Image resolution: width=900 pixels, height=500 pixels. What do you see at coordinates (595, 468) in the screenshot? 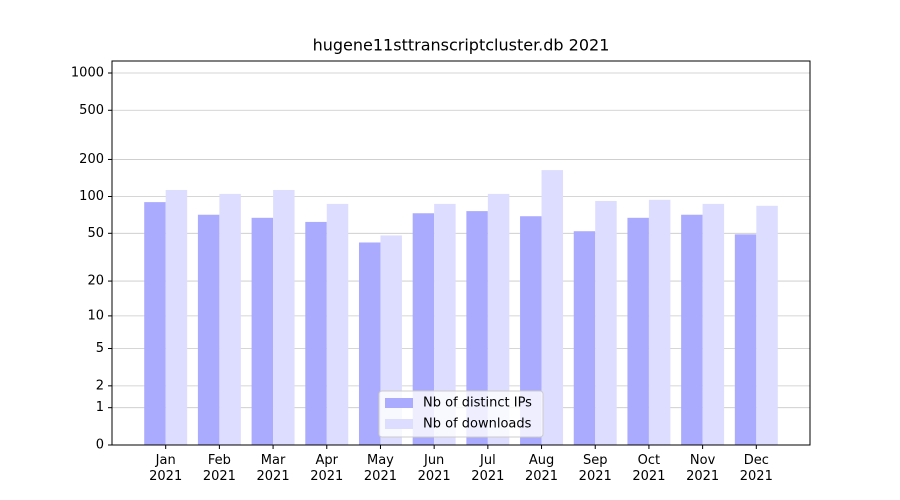
I see `x-tick-label: Sep 2021` at bounding box center [595, 468].